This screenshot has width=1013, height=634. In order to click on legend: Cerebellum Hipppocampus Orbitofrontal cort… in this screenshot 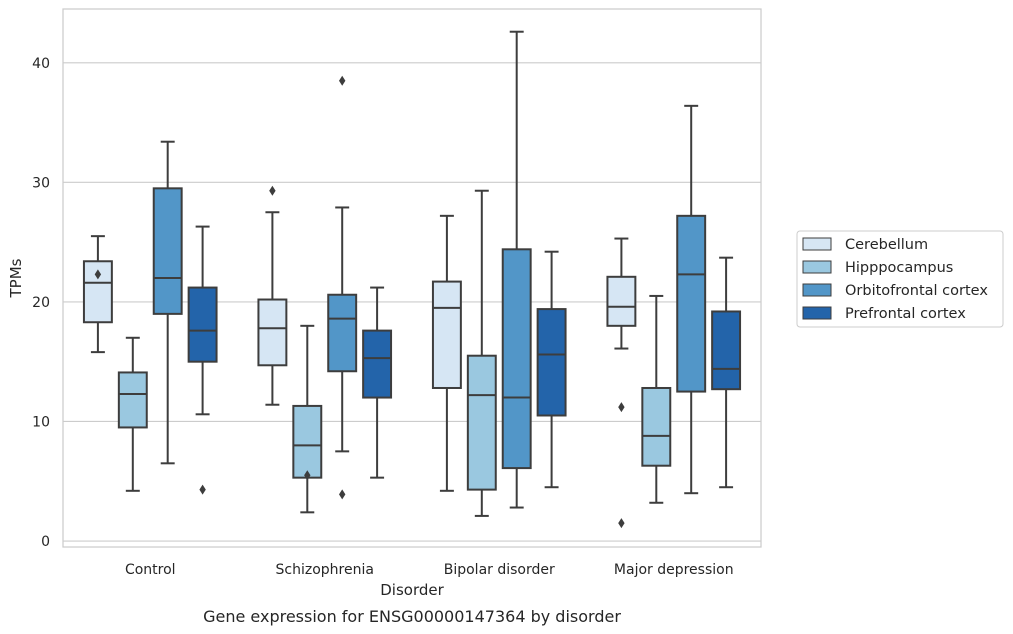, I will do `click(900, 279)`.